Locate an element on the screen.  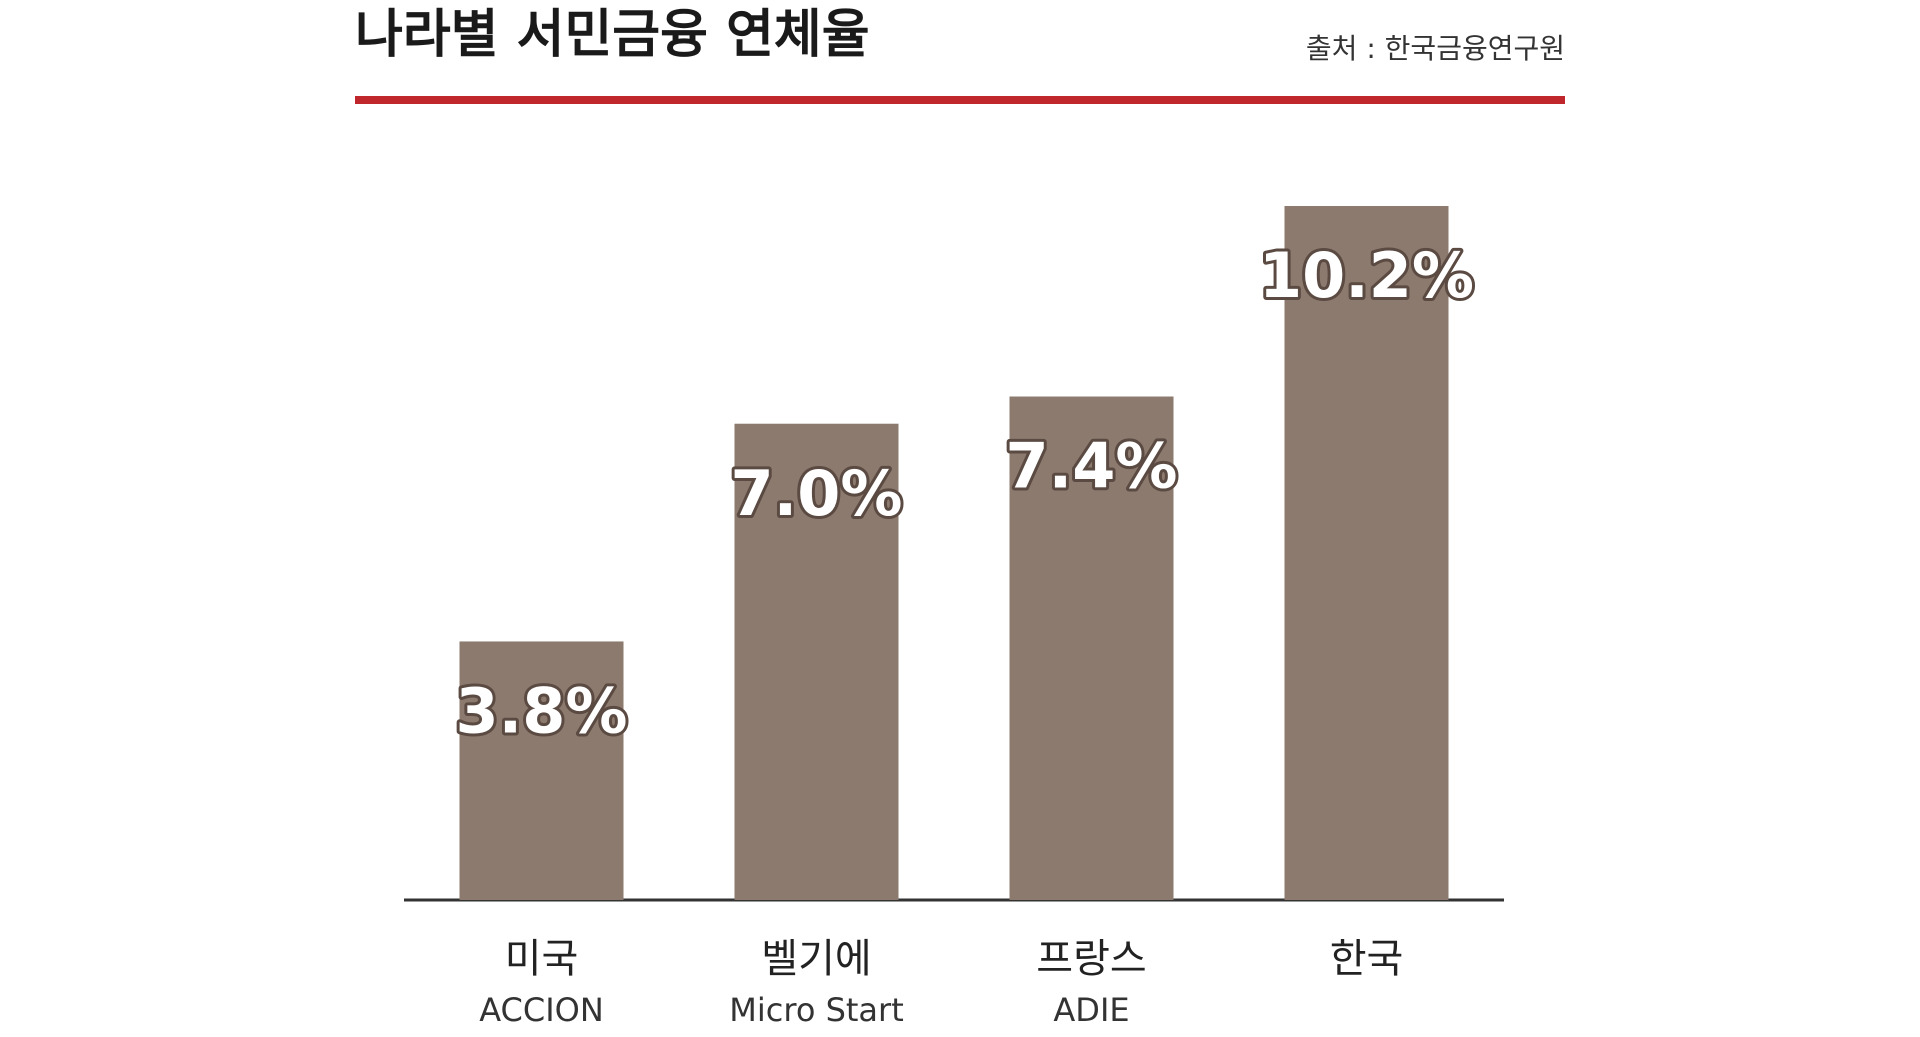
x-tick-sublabel: ADIE is located at coordinates (1091, 1010).